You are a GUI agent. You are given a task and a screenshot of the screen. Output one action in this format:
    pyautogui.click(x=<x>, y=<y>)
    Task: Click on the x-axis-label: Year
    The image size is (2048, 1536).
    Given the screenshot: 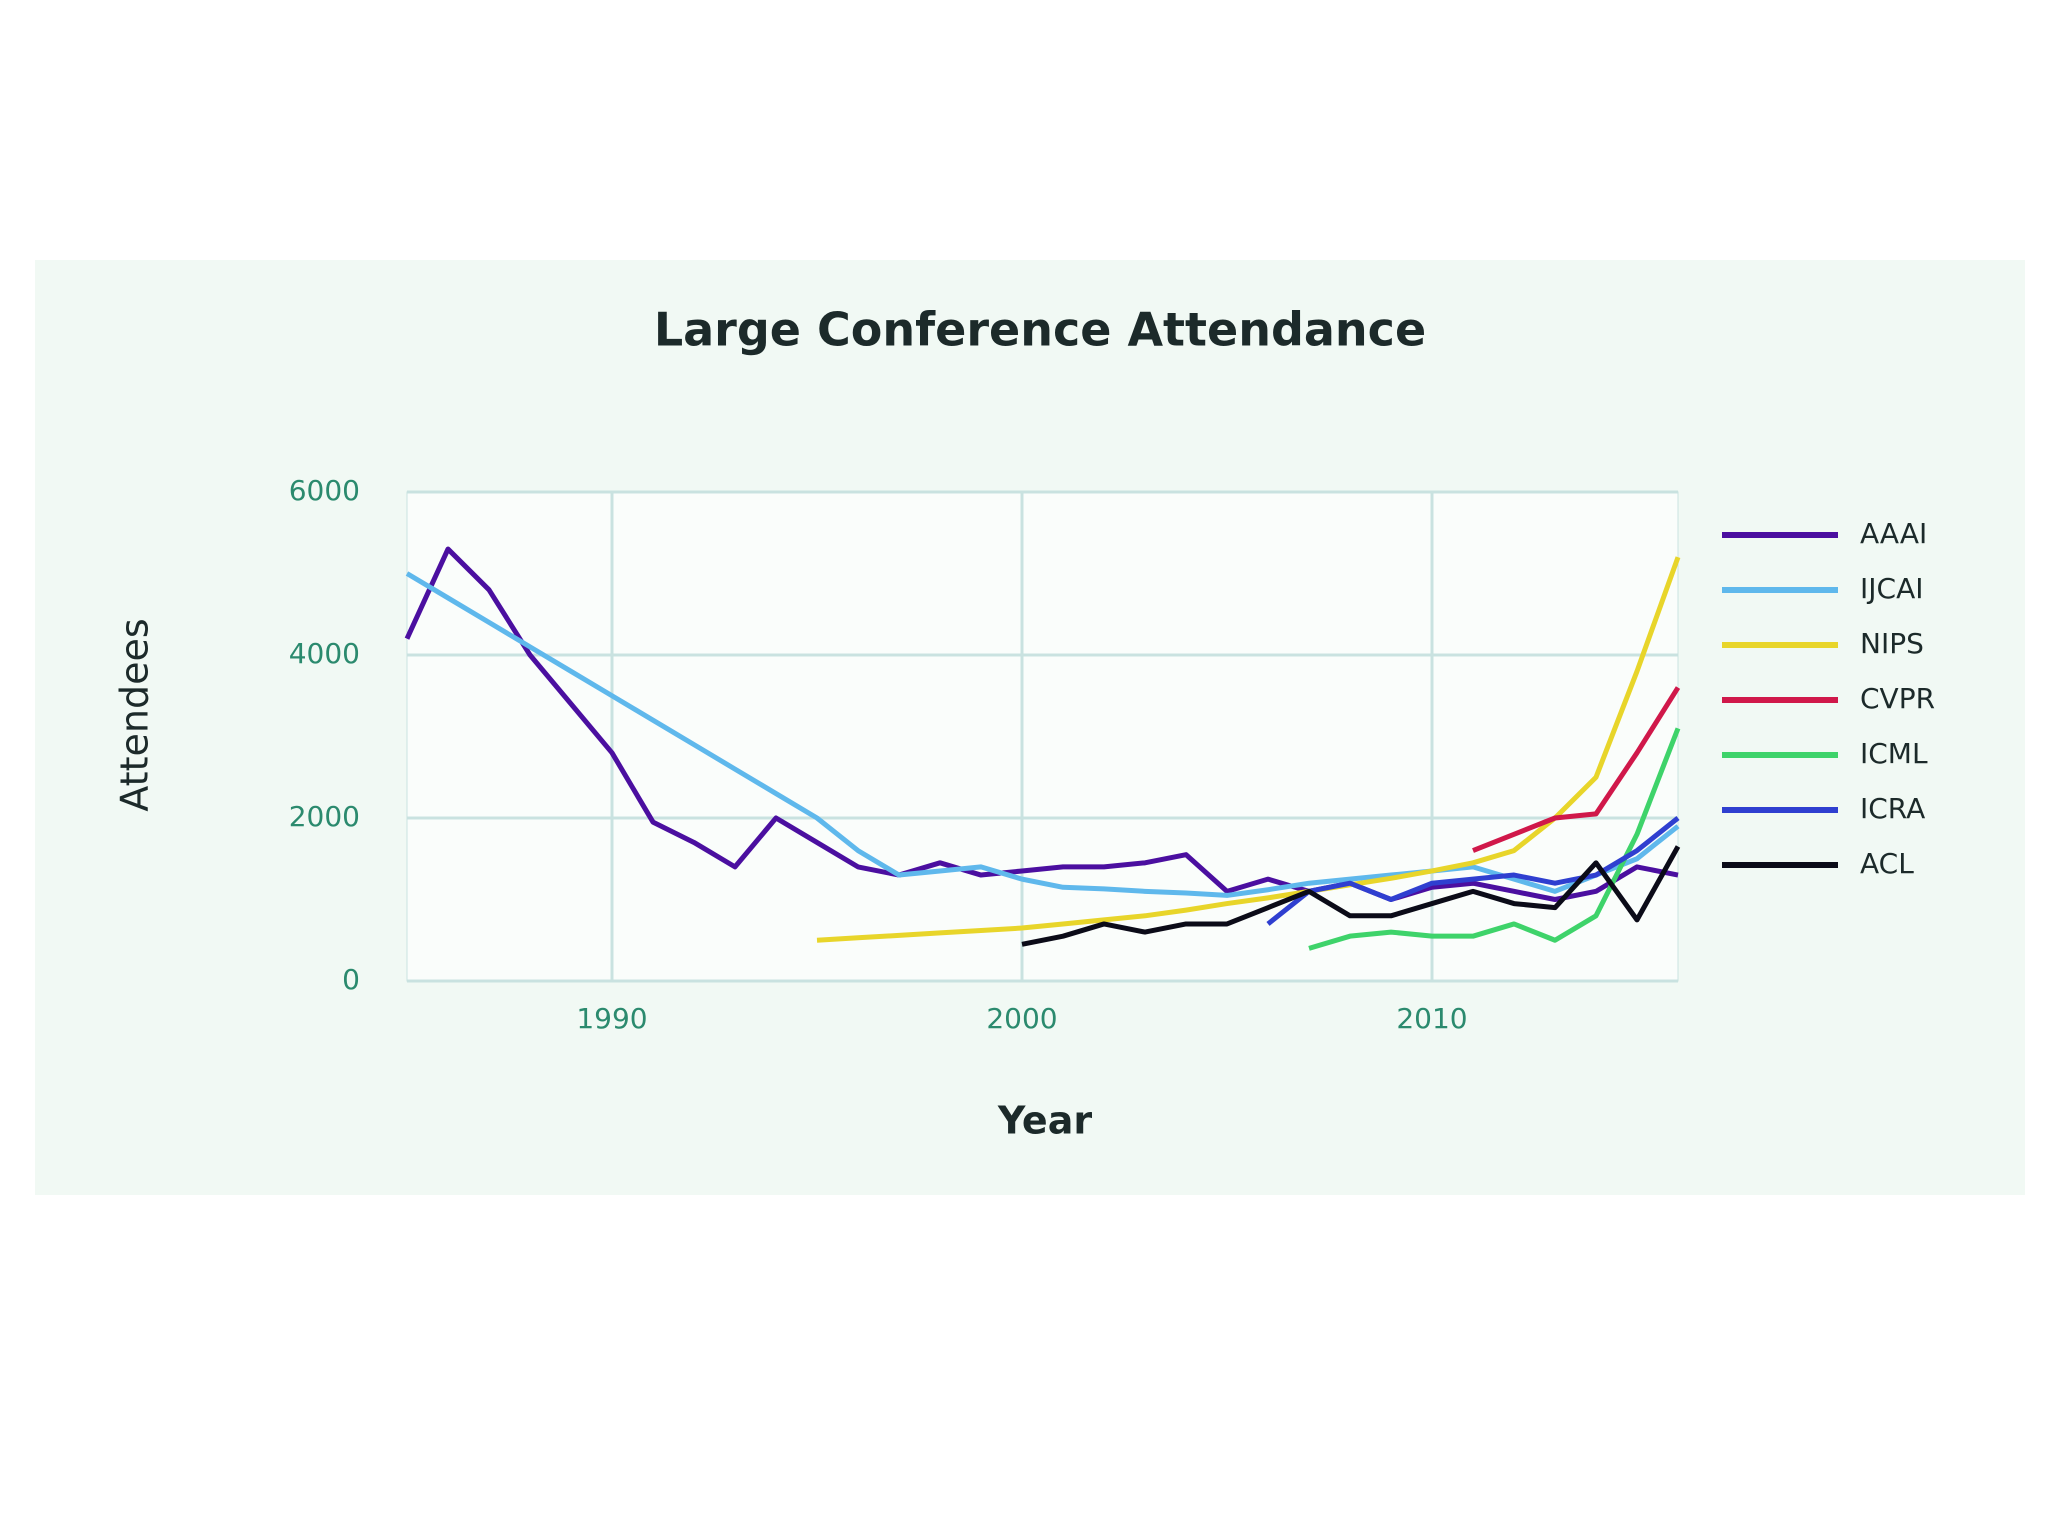 What is the action you would take?
    pyautogui.click(x=1044, y=1121)
    